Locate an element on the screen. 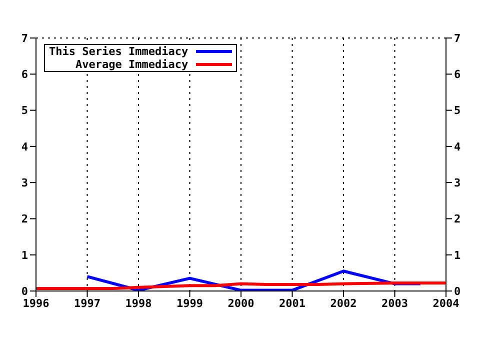 The image size is (480, 350). x-tick-label: 1996 is located at coordinates (36, 303).